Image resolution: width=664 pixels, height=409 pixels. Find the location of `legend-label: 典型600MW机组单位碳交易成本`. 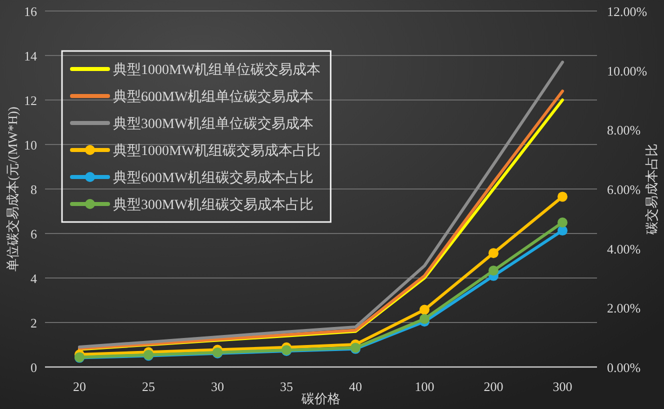

legend-label: 典型600MW机组单位碳交易成本 is located at coordinates (213, 97).